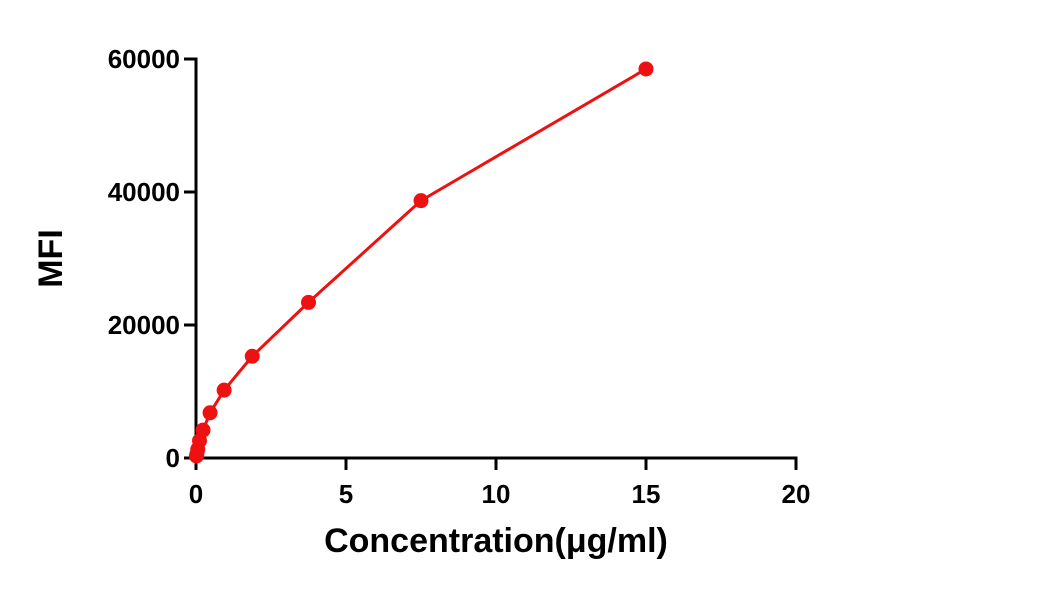 This screenshot has height=593, width=1038. What do you see at coordinates (796, 494) in the screenshot?
I see `x-tick-label: 20` at bounding box center [796, 494].